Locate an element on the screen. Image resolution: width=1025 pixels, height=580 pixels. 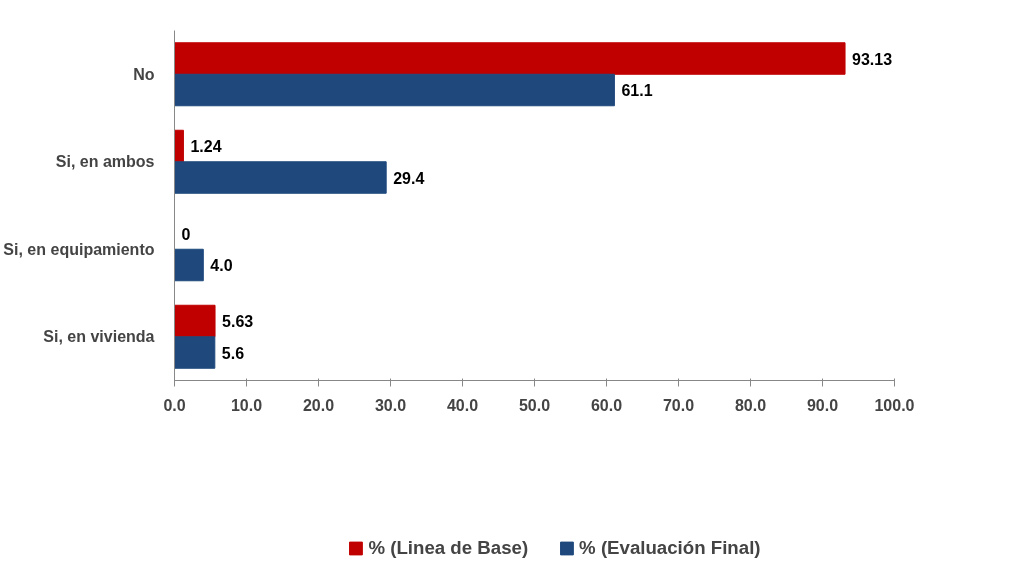
x-tick-label: 20.0 is located at coordinates (318, 405).